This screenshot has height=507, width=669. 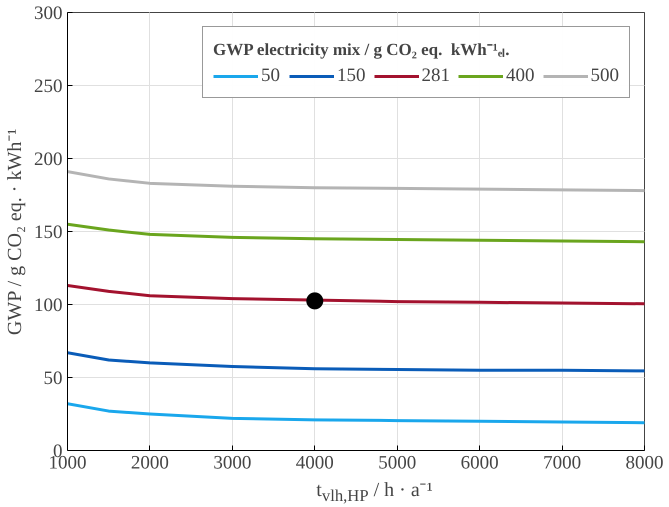 I want to click on legend-label: 281, so click(x=436, y=76).